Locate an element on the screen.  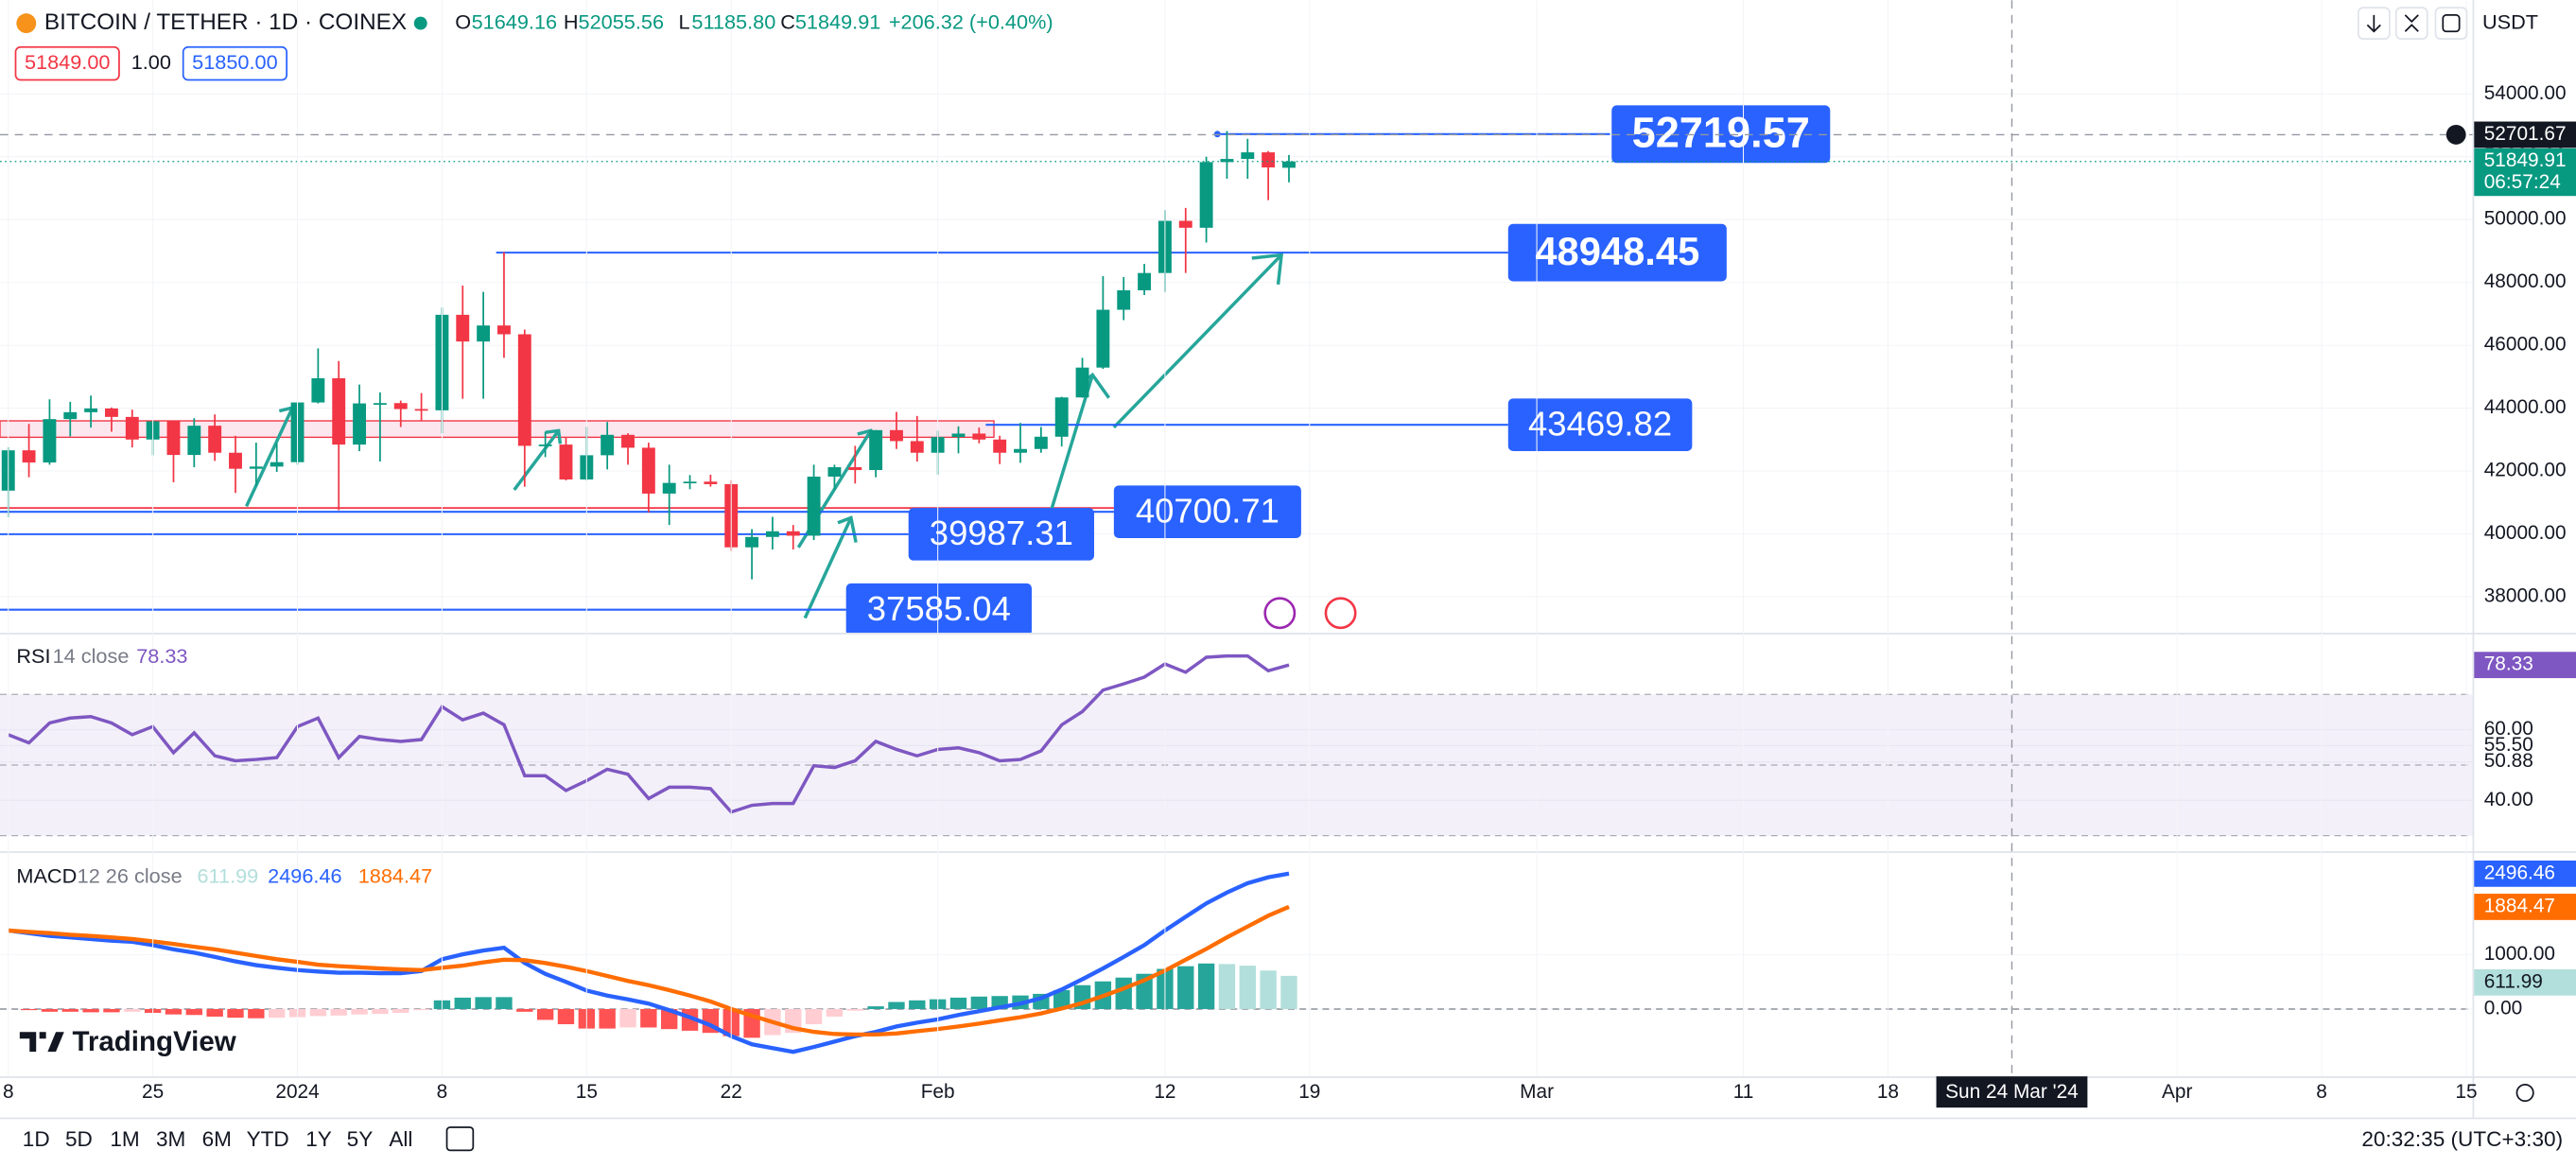
macd-legend-params: 12 26 close is located at coordinates (130, 876).